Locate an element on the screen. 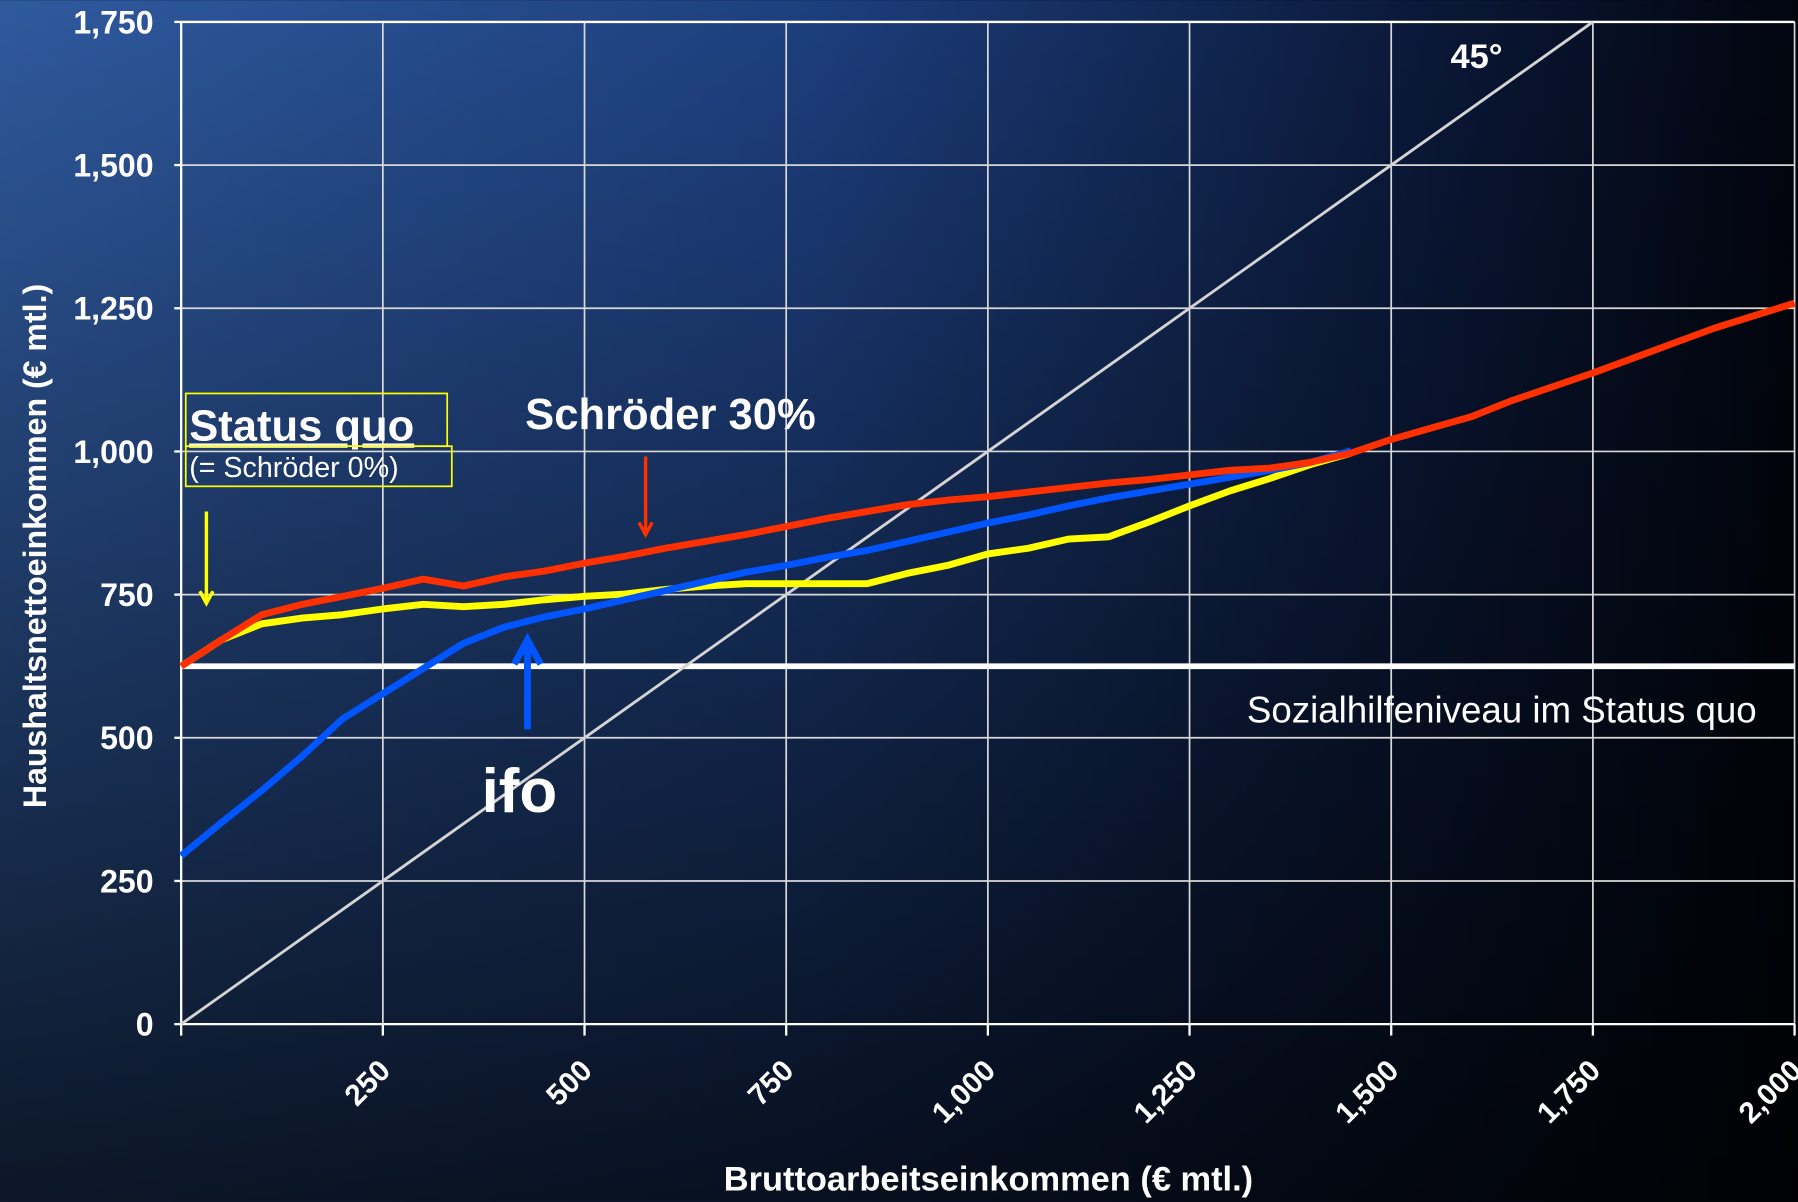  y-tick-label: 500 is located at coordinates (127, 738).